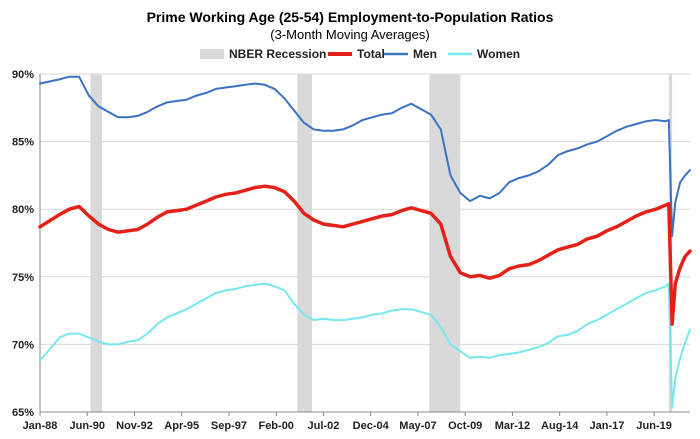 This screenshot has height=439, width=700. What do you see at coordinates (40, 426) in the screenshot?
I see `x-tick-label: Jan-88` at bounding box center [40, 426].